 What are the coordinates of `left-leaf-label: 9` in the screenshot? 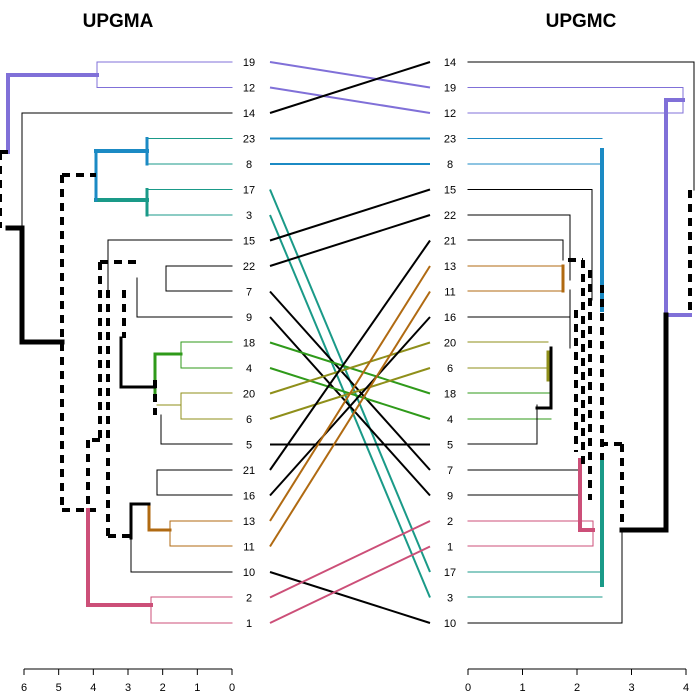 It's located at (249, 318).